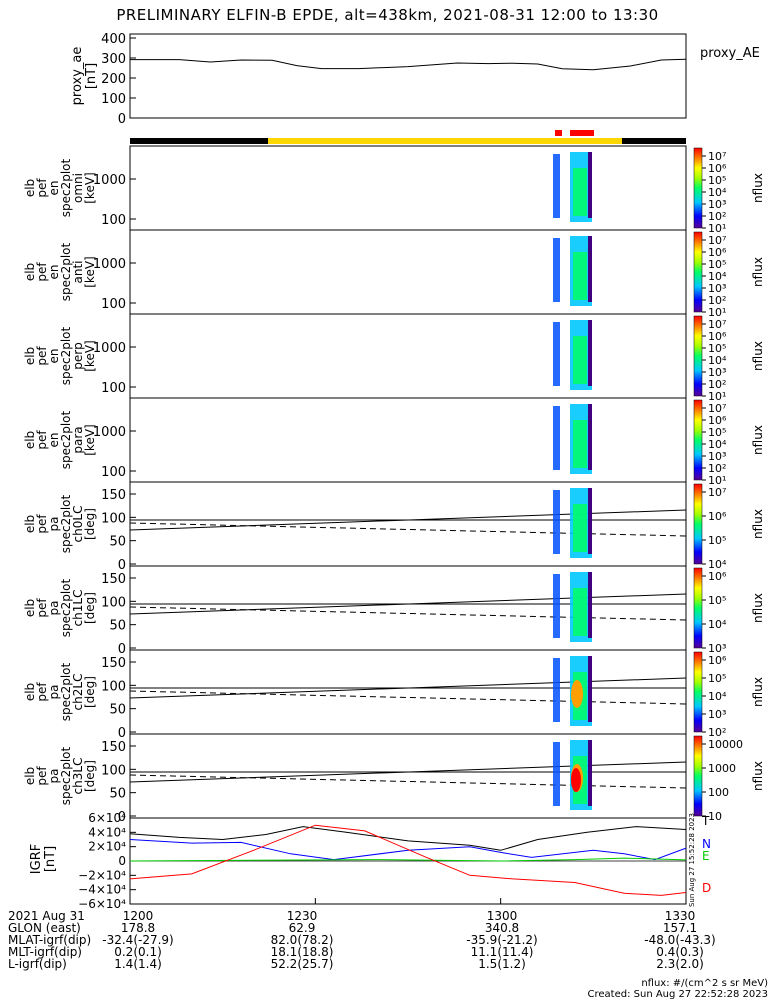 The image size is (775, 1000). What do you see at coordinates (679, 940) in the screenshot?
I see `footer-cell: -48.0(-43.3)` at bounding box center [679, 940].